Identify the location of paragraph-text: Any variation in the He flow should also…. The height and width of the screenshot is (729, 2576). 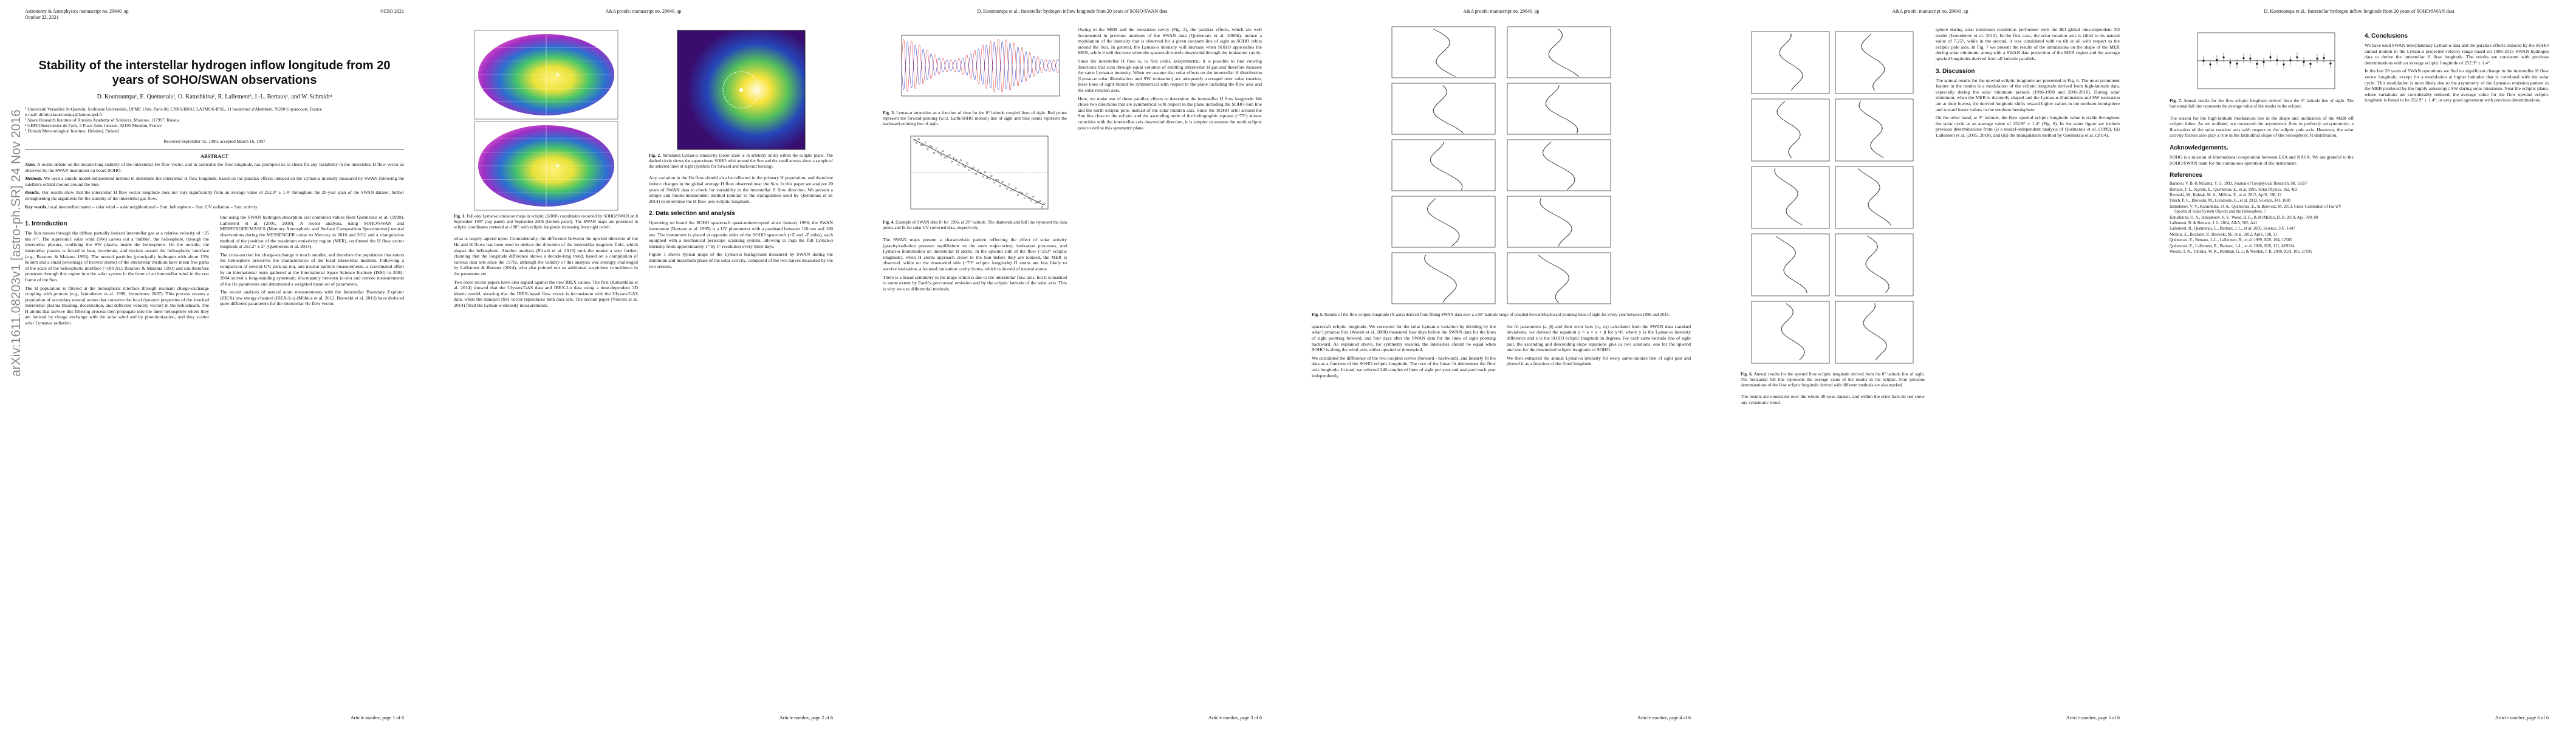
(741, 190).